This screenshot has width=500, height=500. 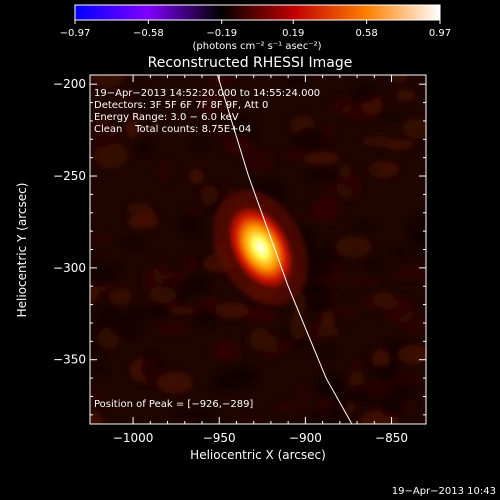 I want to click on x-axis-label: Heliocentric X (arcsec), so click(x=258, y=455).